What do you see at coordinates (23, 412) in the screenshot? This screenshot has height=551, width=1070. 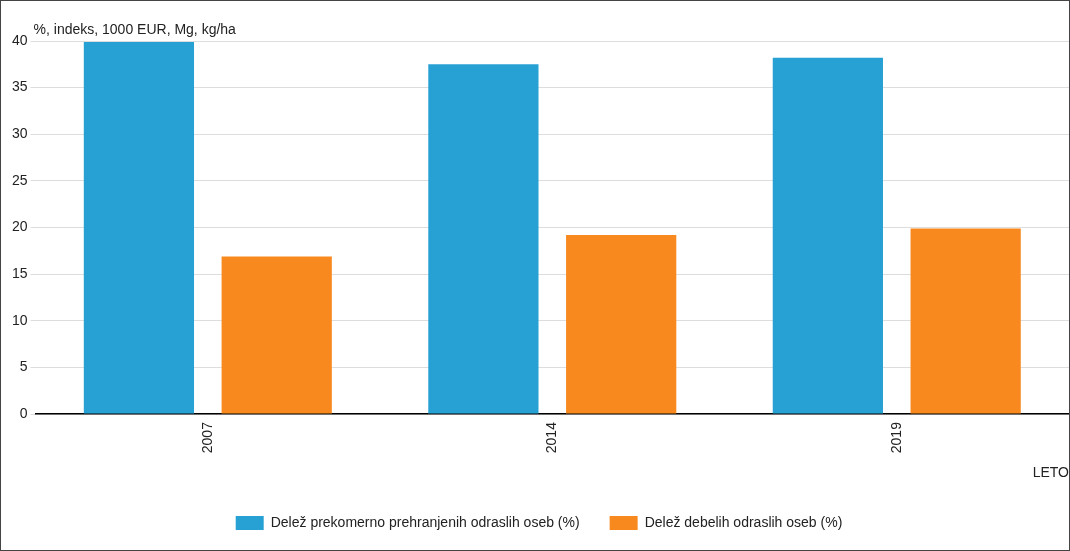 I see `y-tick-label: 0` at bounding box center [23, 412].